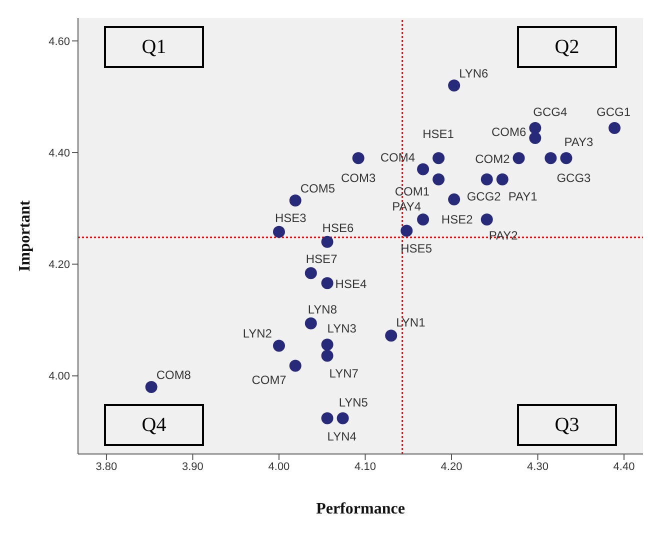  Describe the element at coordinates (537, 466) in the screenshot. I see `x-tick-label: 4.30` at that location.